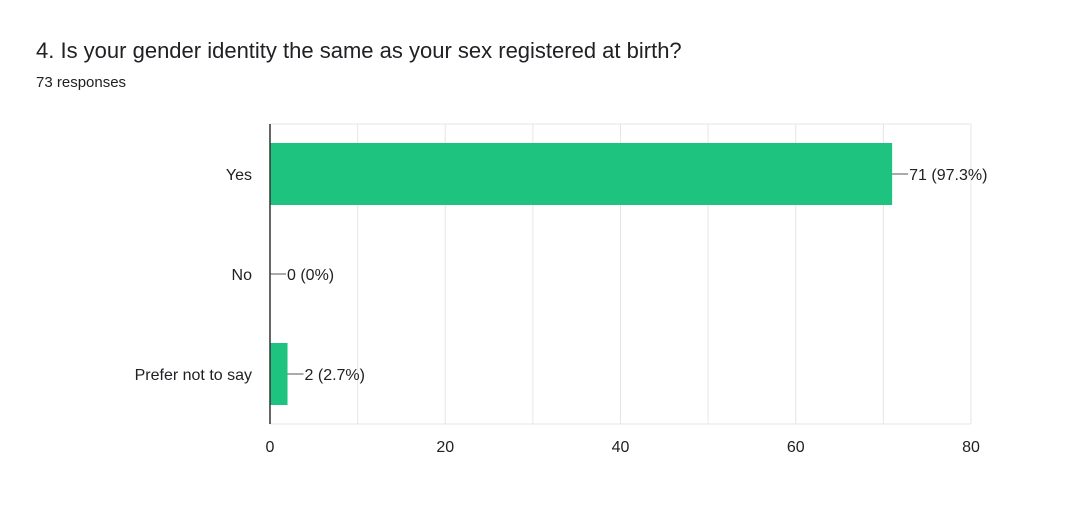 This screenshot has height=513, width=1080. Describe the element at coordinates (270, 447) in the screenshot. I see `x-tick-label: 0` at that location.